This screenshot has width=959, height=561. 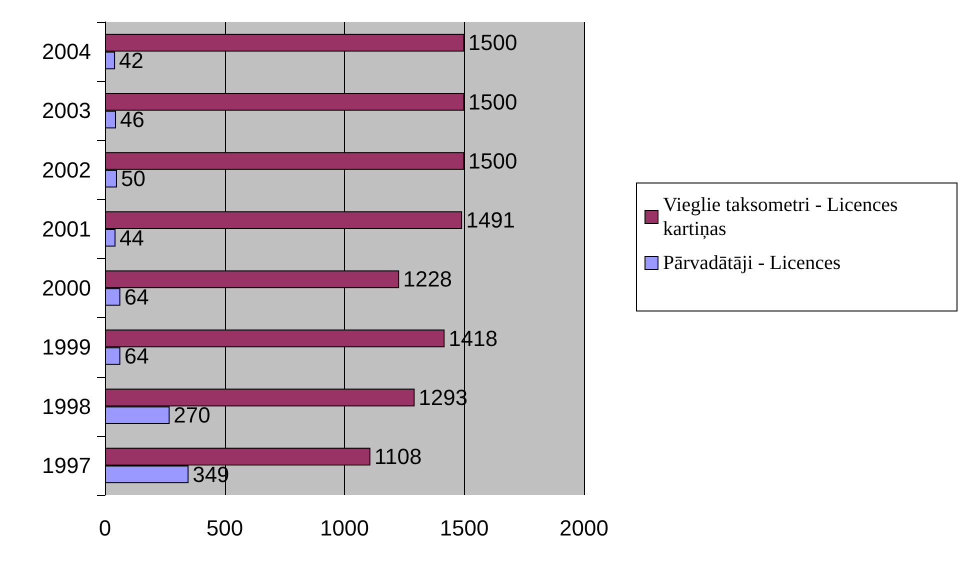 What do you see at coordinates (66, 111) in the screenshot?
I see `y-tick-label: 2003` at bounding box center [66, 111].